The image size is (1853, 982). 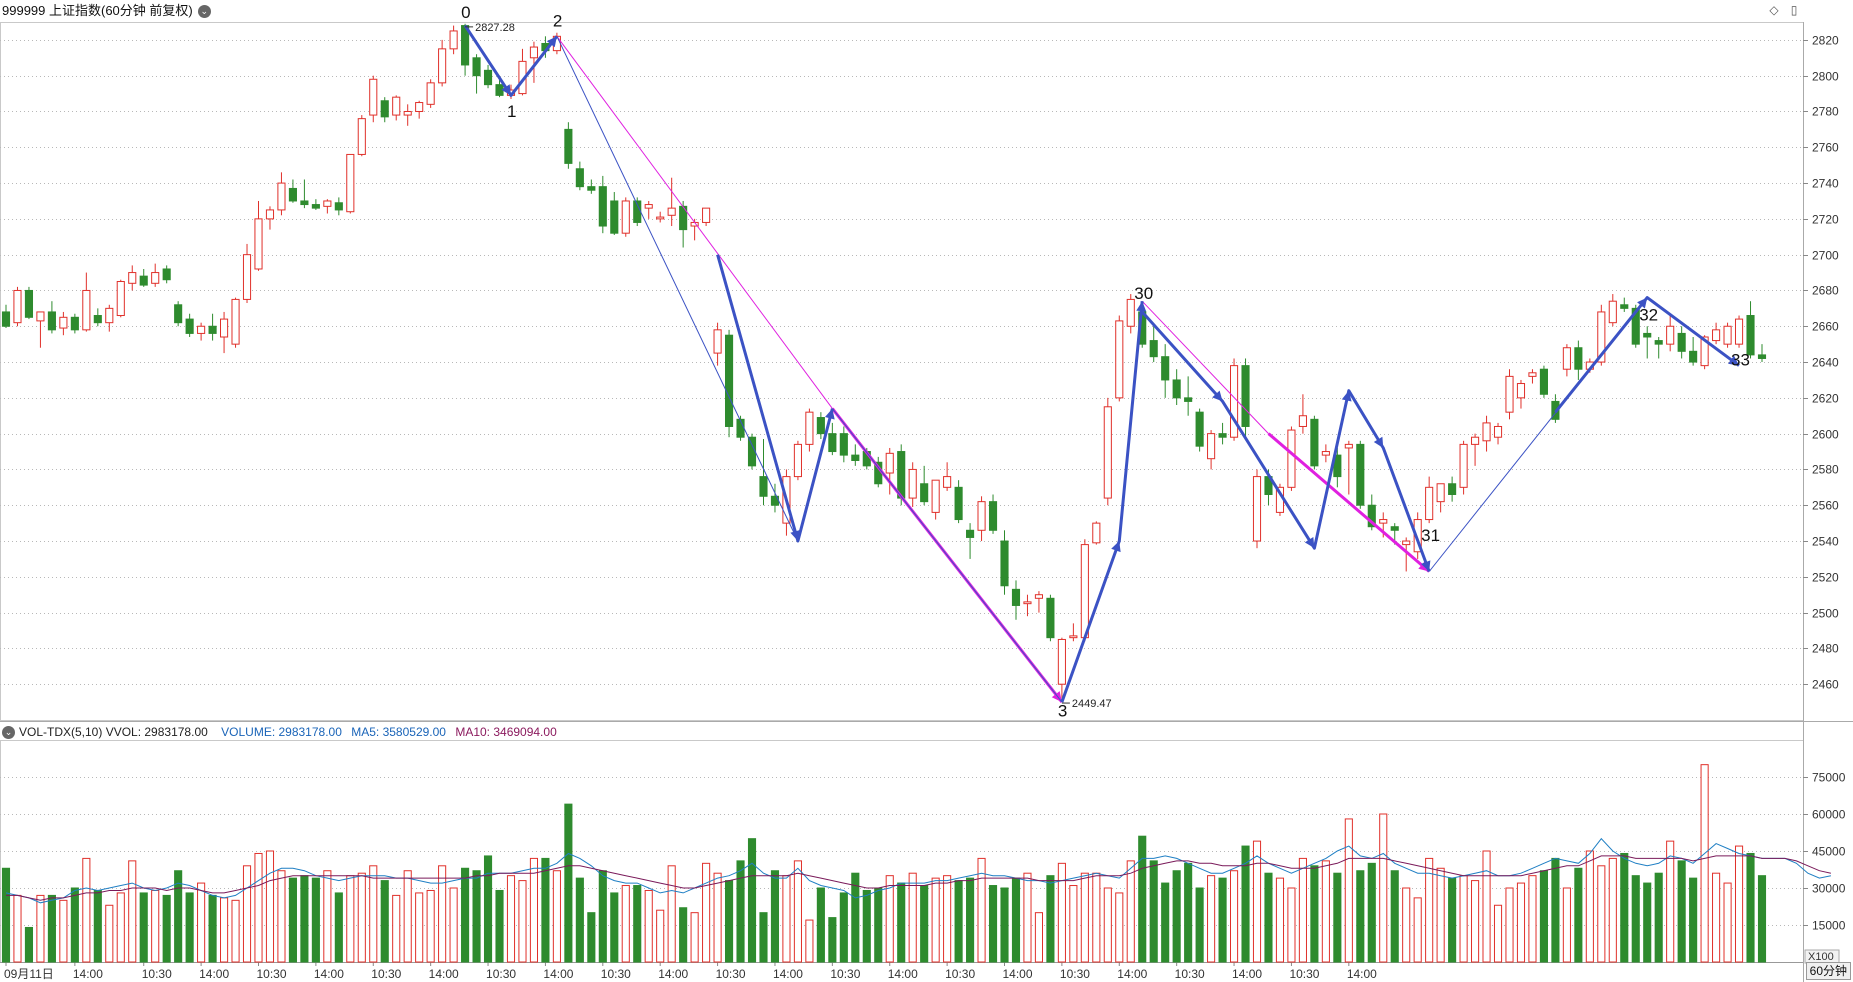 I want to click on ma5-line, so click(x=918, y=870).